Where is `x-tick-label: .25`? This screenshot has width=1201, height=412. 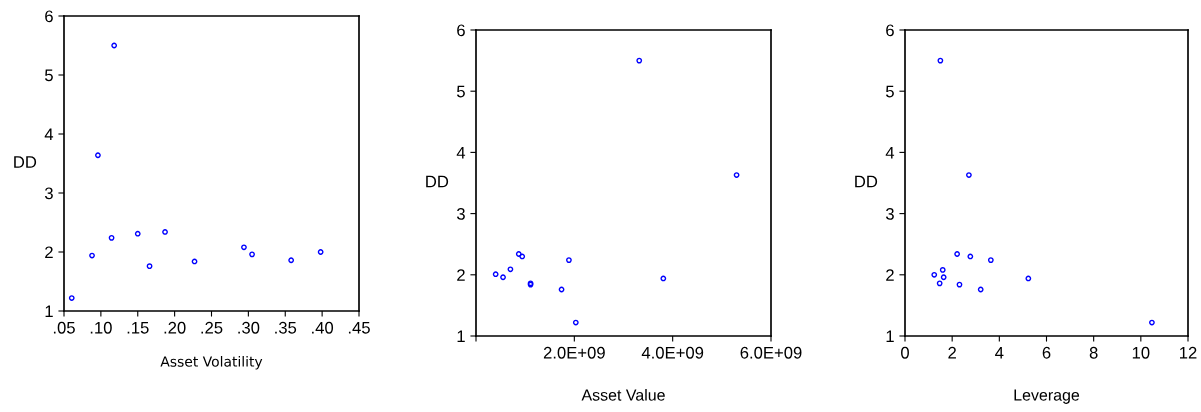
x-tick-label: .25 is located at coordinates (212, 327).